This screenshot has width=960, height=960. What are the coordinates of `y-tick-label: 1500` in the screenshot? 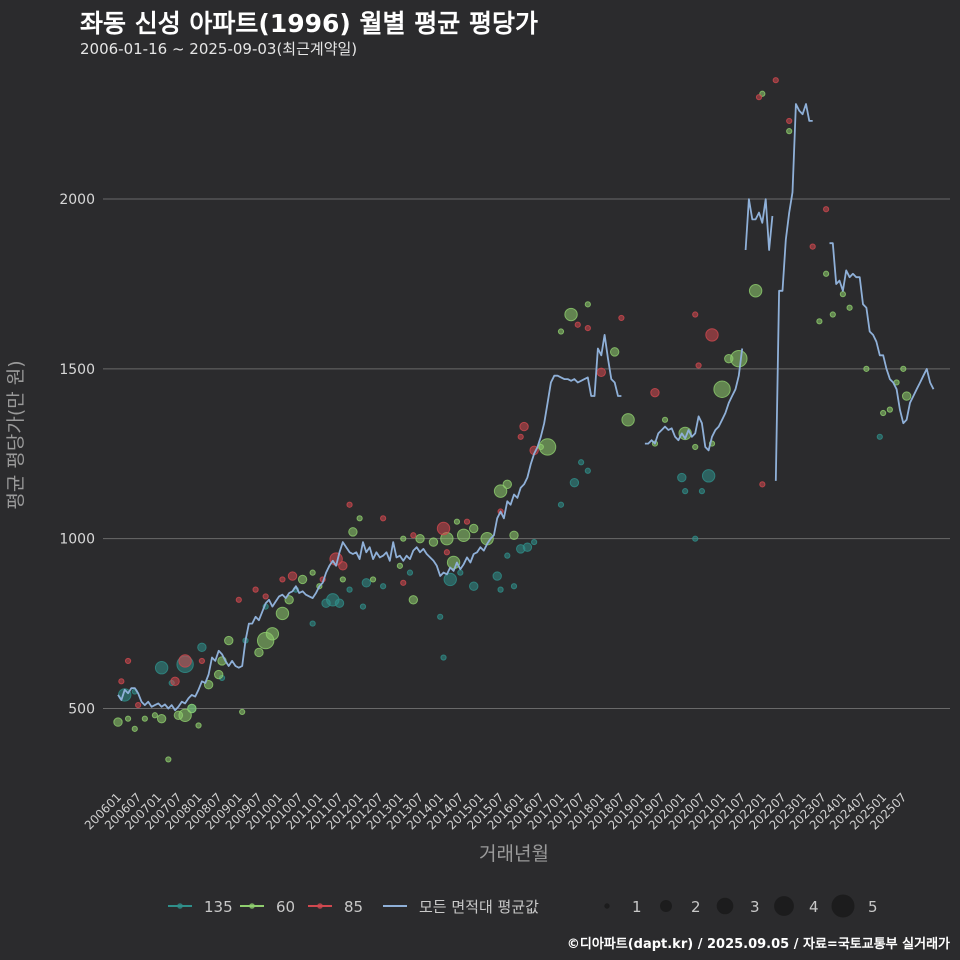 It's located at (77, 370).